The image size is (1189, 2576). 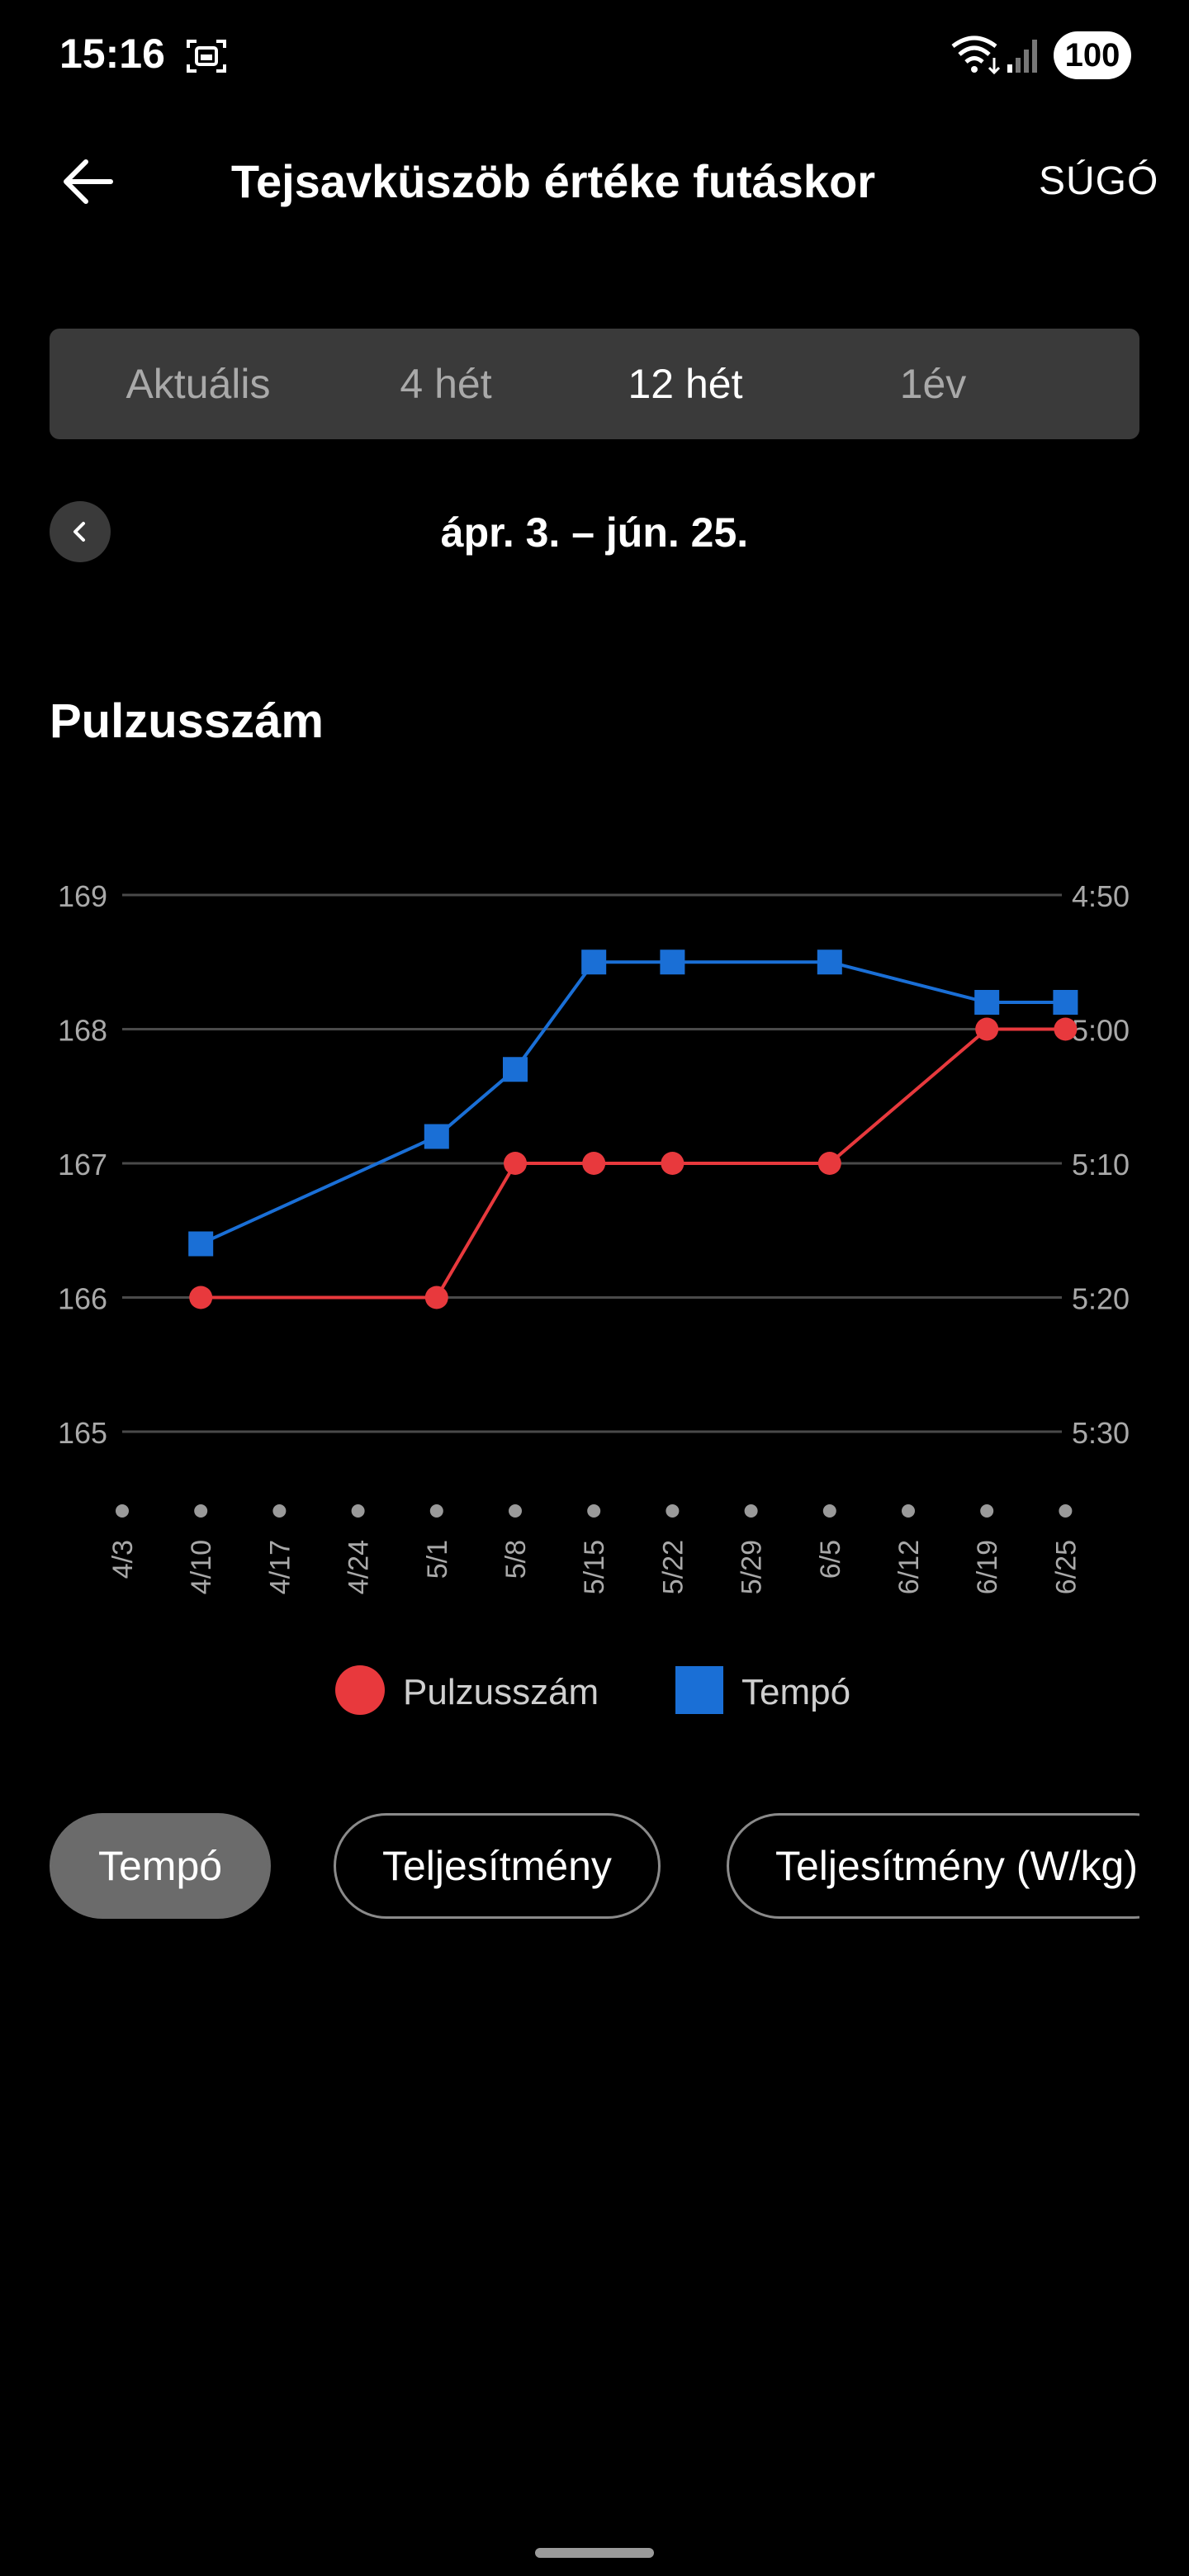 I want to click on x-tick-label: 4/3, so click(x=123, y=1559).